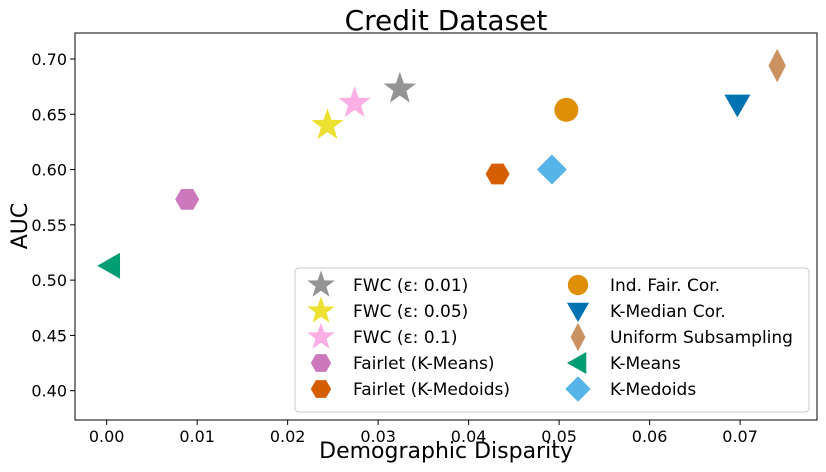  I want to click on chart-title: Credit Dataset, so click(446, 20).